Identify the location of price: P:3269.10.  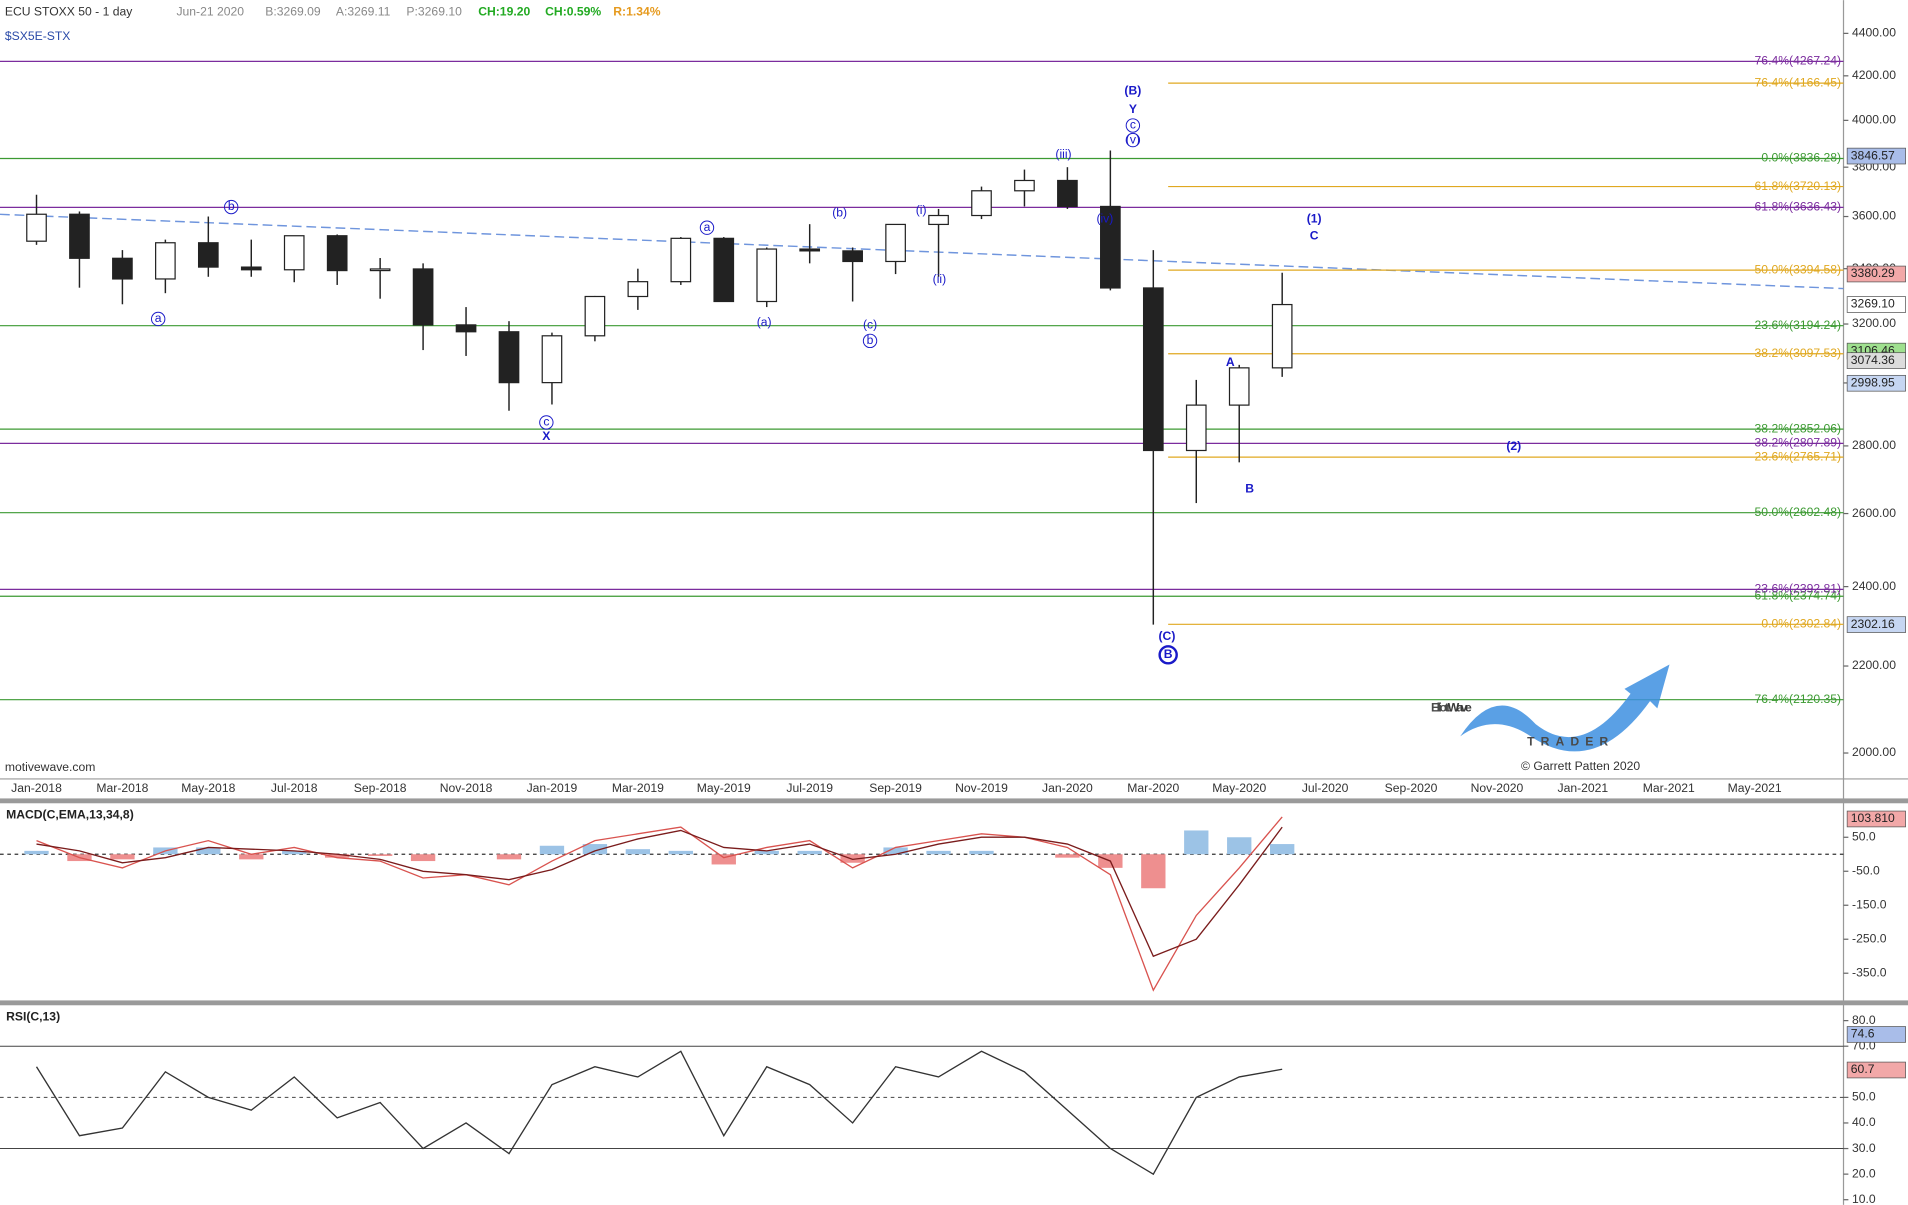
(434, 12).